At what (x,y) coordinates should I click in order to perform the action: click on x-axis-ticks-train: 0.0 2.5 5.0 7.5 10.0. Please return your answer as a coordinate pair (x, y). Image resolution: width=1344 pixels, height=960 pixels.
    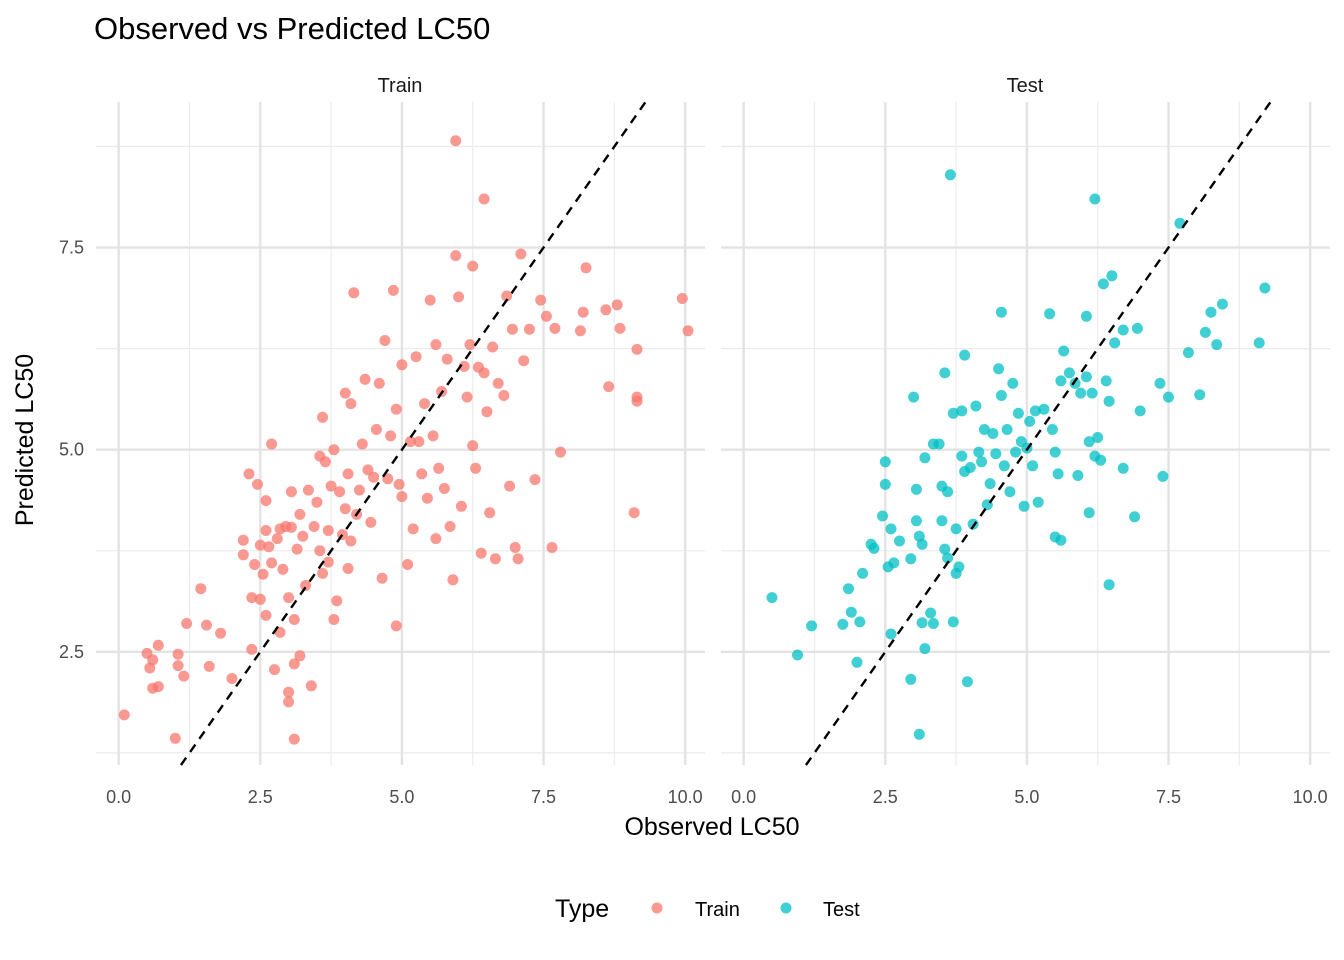
    Looking at the image, I should click on (404, 797).